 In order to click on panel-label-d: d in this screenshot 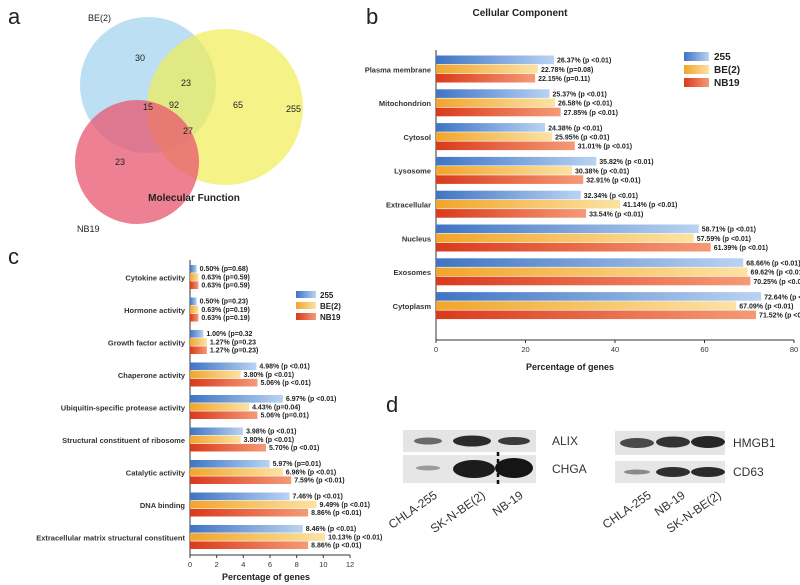, I will do `click(392, 404)`.